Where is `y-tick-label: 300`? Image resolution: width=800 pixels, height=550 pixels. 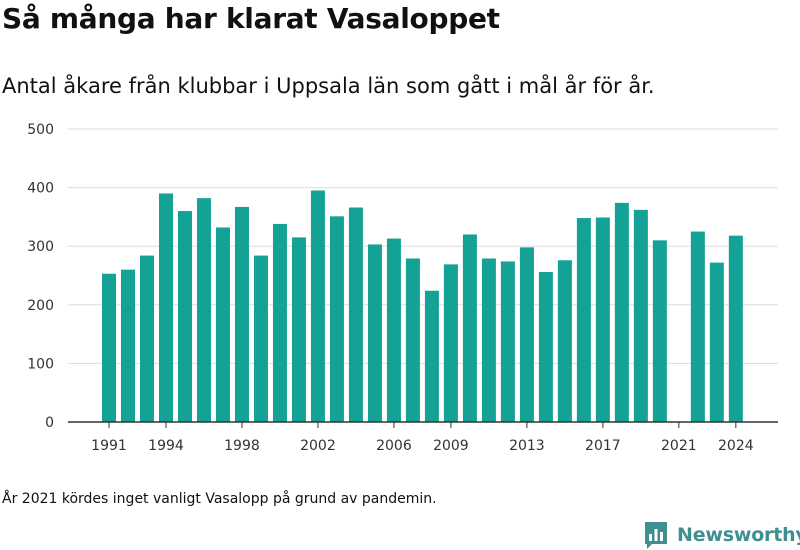
y-tick-label: 300 is located at coordinates (40, 247).